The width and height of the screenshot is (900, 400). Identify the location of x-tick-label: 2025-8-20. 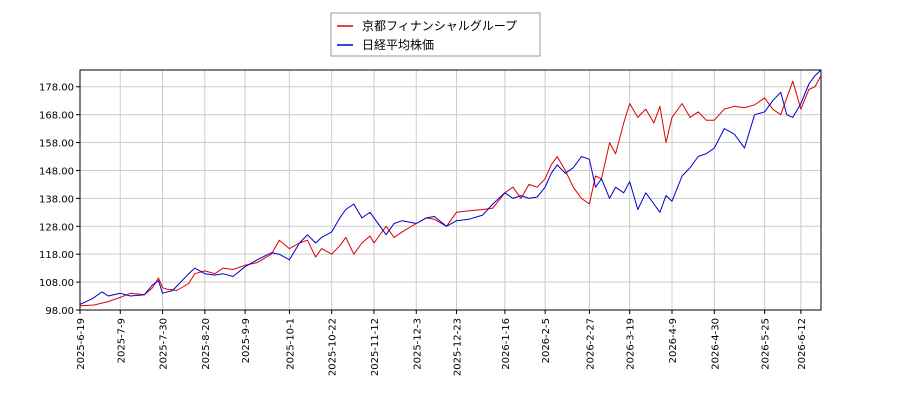
(206, 344).